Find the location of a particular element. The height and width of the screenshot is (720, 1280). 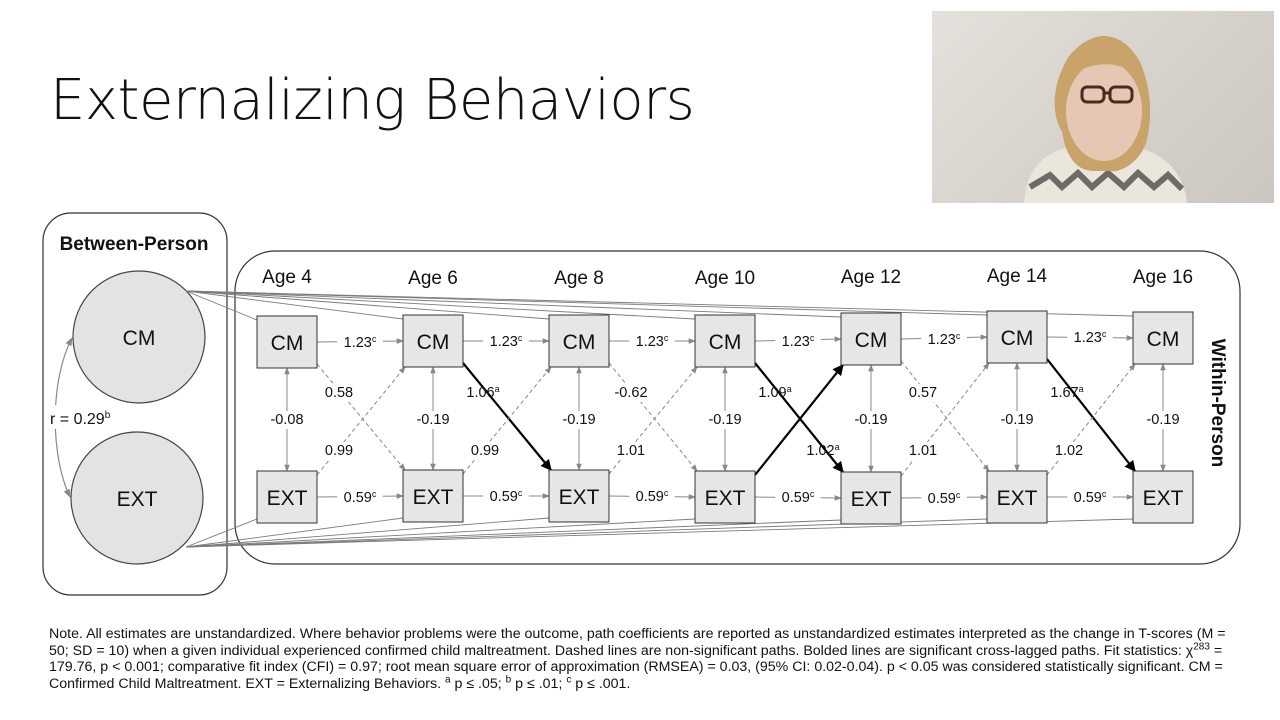

age-label: Age 4 is located at coordinates (287, 277).